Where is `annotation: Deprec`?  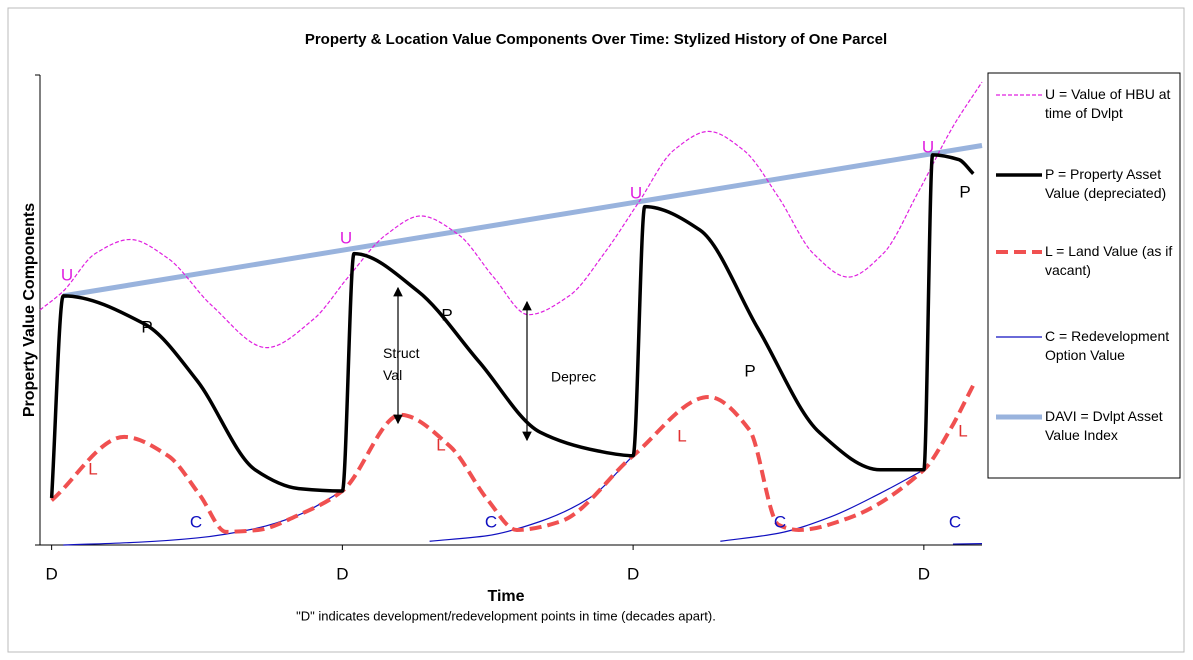 annotation: Deprec is located at coordinates (573, 377).